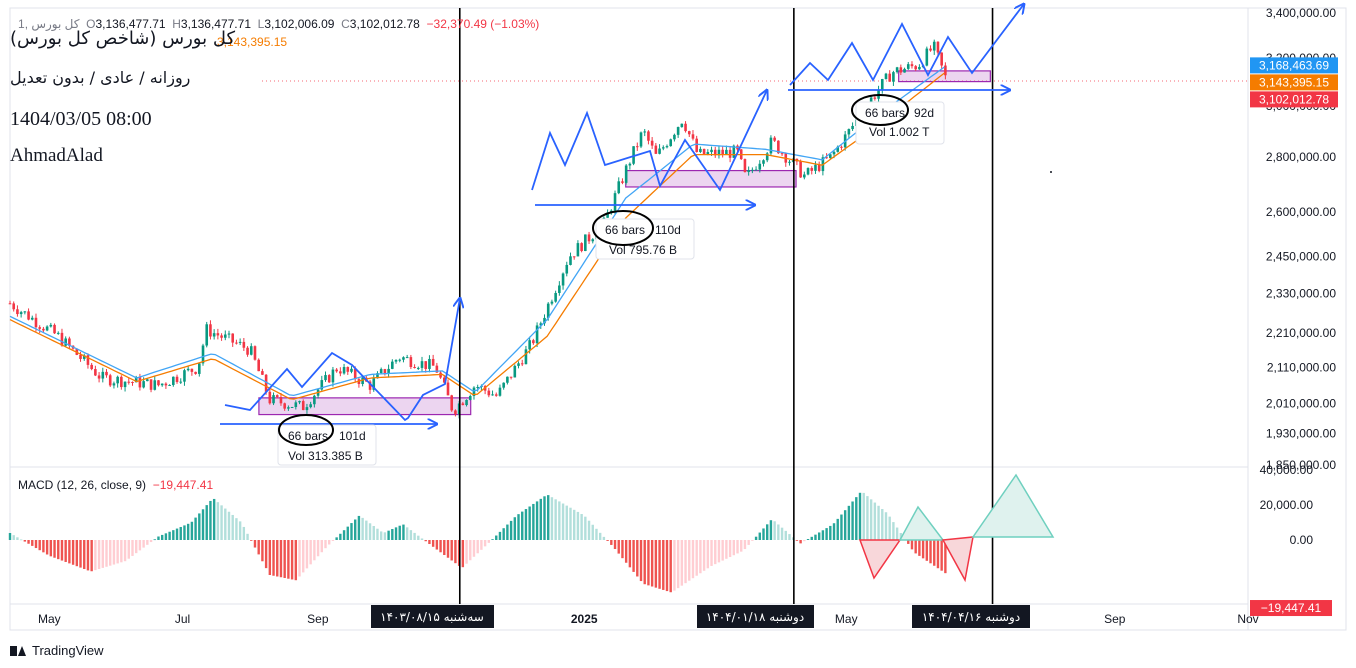 The width and height of the screenshot is (1356, 668). Describe the element at coordinates (49, 619) in the screenshot. I see `time-axis-tick-0: May` at that location.